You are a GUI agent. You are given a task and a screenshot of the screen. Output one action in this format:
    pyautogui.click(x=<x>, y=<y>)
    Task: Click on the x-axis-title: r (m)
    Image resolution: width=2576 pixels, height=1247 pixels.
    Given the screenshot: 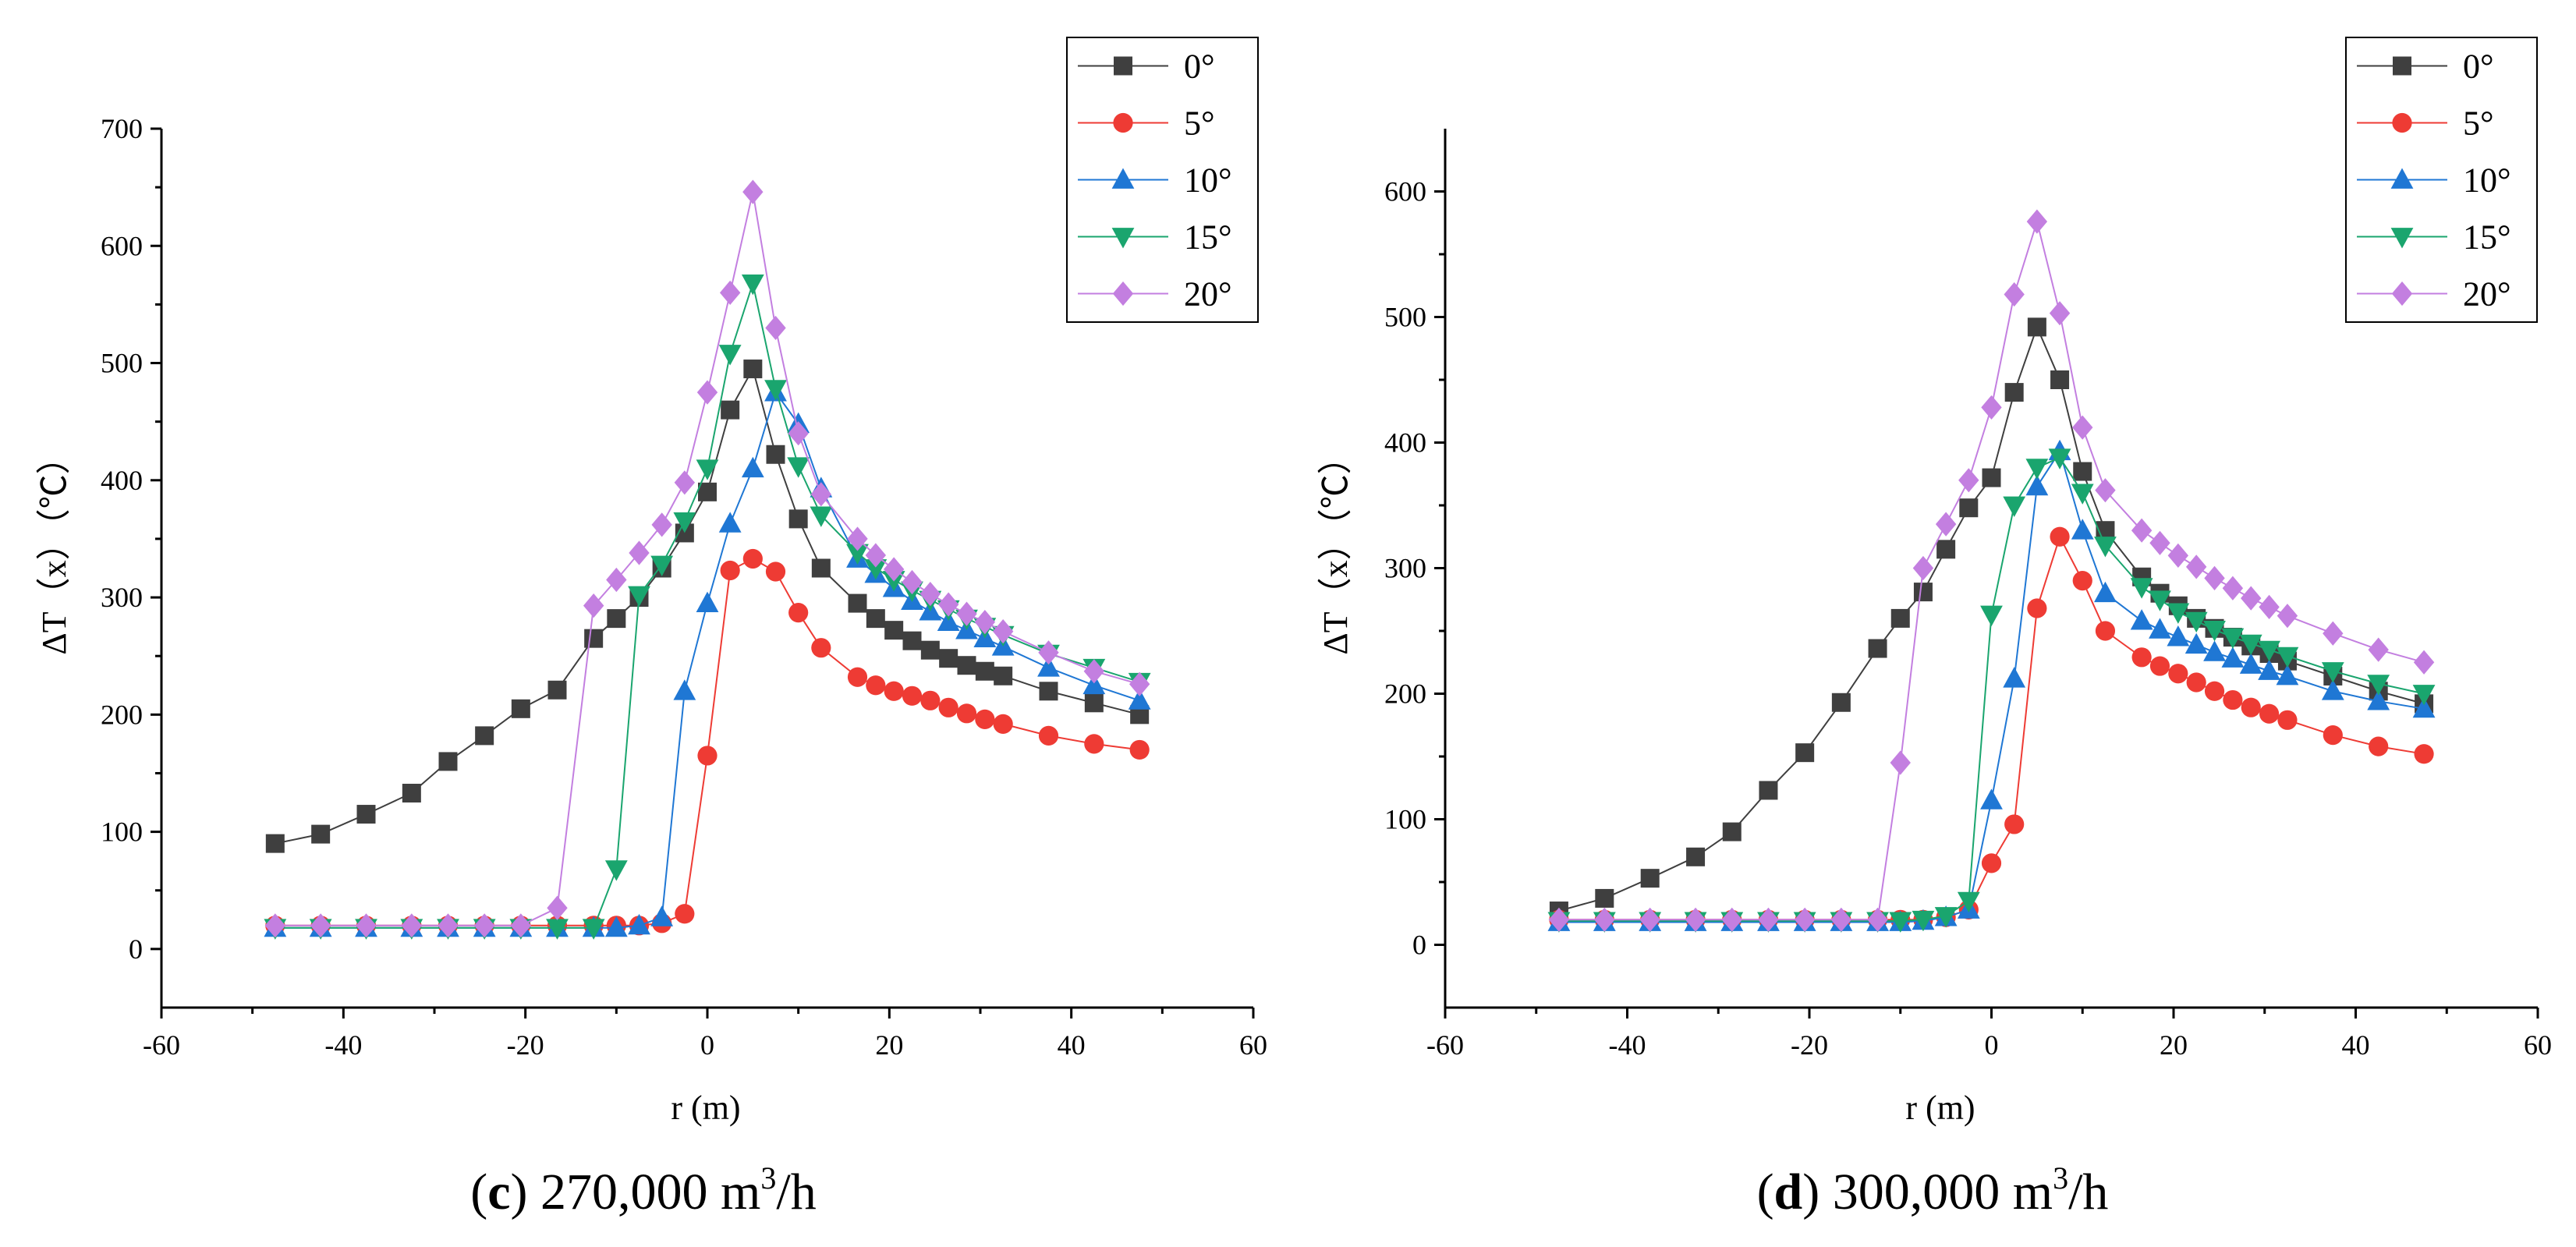 What is the action you would take?
    pyautogui.click(x=1940, y=1108)
    